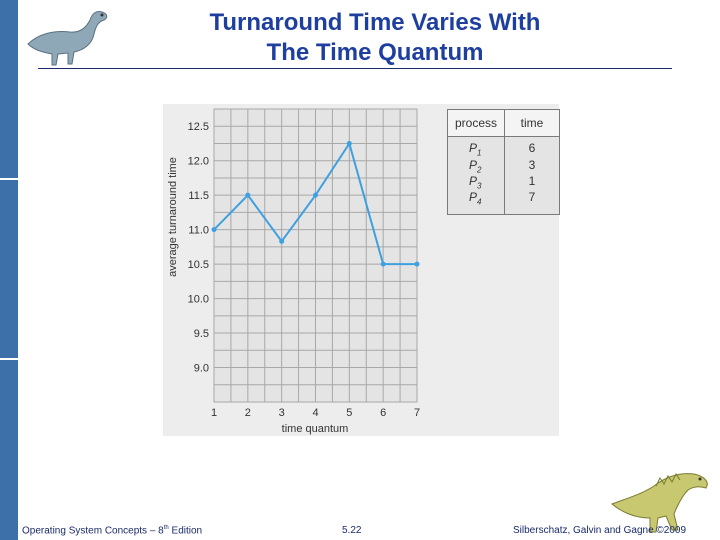  I want to click on y-tick-label: 10.0, so click(198, 300).